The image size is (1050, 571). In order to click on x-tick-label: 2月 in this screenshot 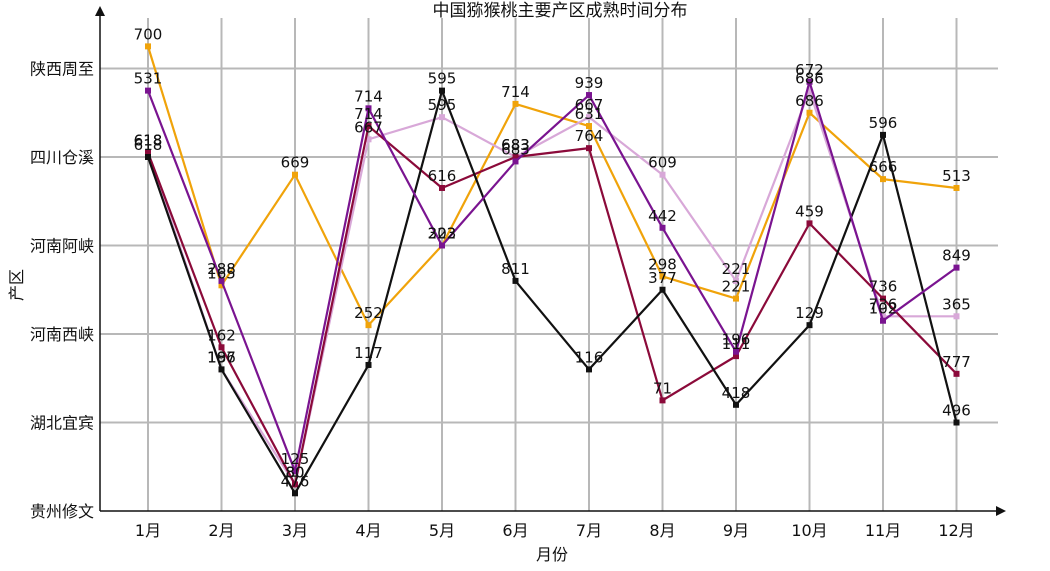, I will do `click(221, 530)`.